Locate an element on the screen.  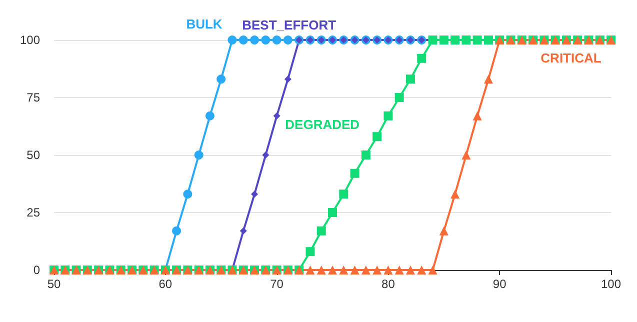
y-tick-label: 0 is located at coordinates (36, 270).